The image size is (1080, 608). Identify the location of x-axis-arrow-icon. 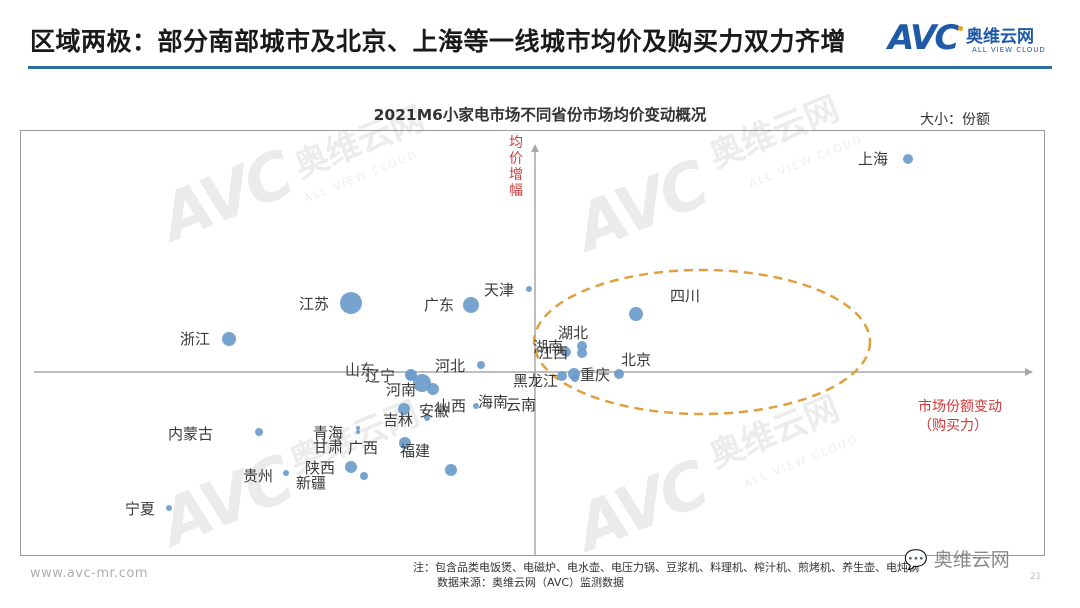
(1029, 372).